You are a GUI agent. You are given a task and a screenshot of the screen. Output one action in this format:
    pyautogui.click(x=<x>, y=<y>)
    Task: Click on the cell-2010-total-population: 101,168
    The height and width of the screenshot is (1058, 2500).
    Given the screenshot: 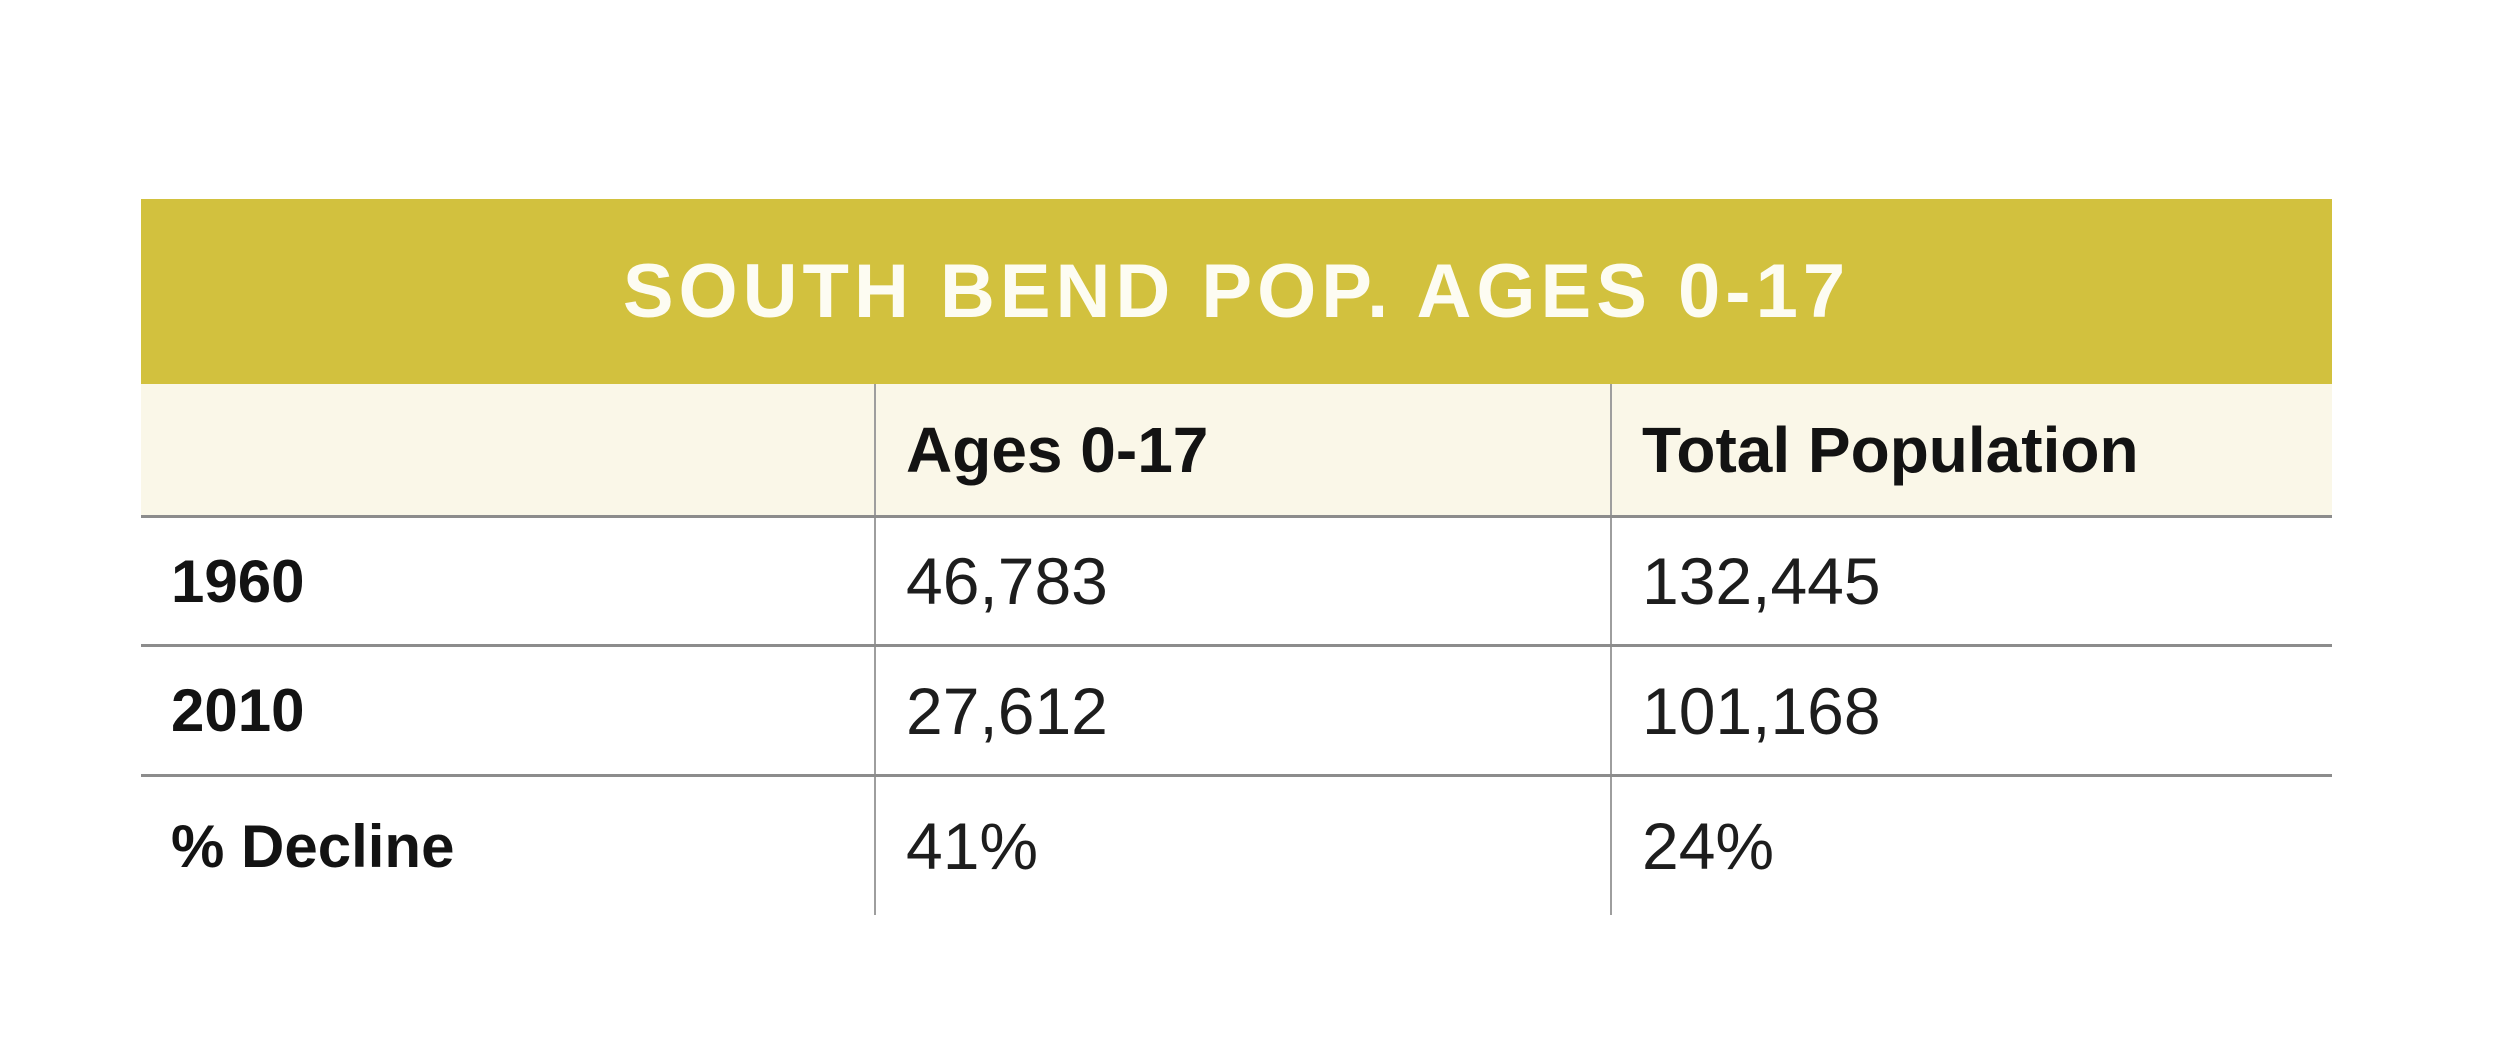 What is the action you would take?
    pyautogui.click(x=1971, y=710)
    